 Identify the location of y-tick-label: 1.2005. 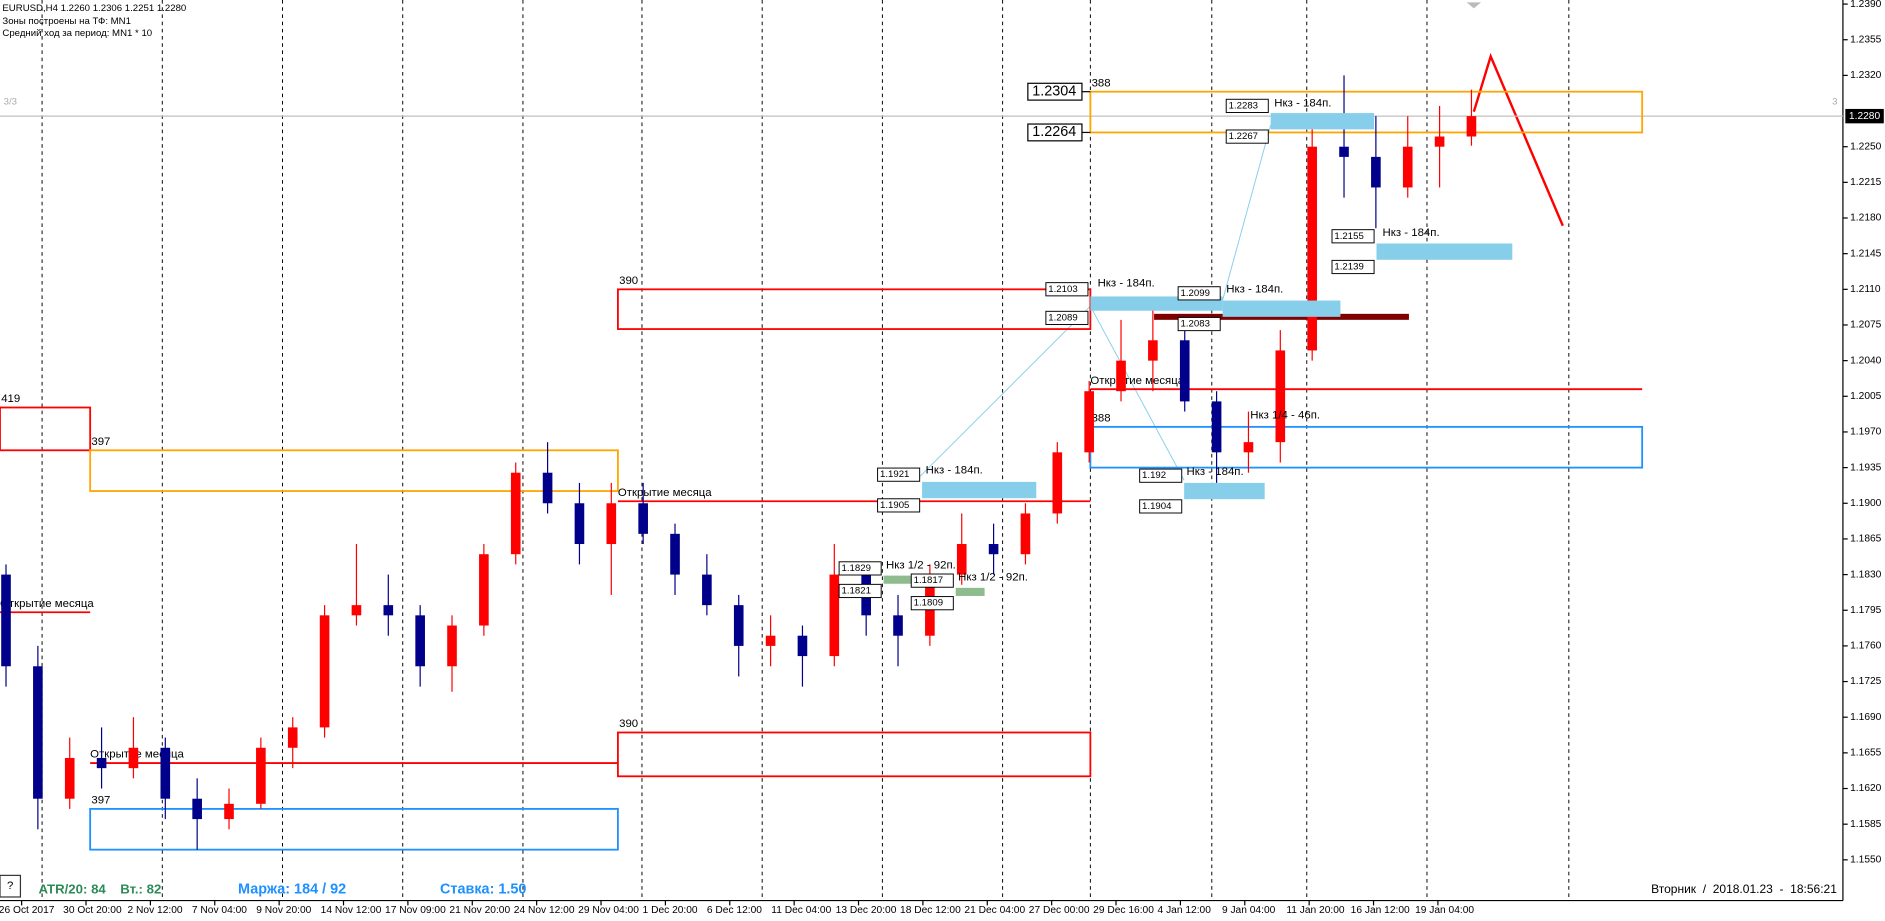
(1866, 396).